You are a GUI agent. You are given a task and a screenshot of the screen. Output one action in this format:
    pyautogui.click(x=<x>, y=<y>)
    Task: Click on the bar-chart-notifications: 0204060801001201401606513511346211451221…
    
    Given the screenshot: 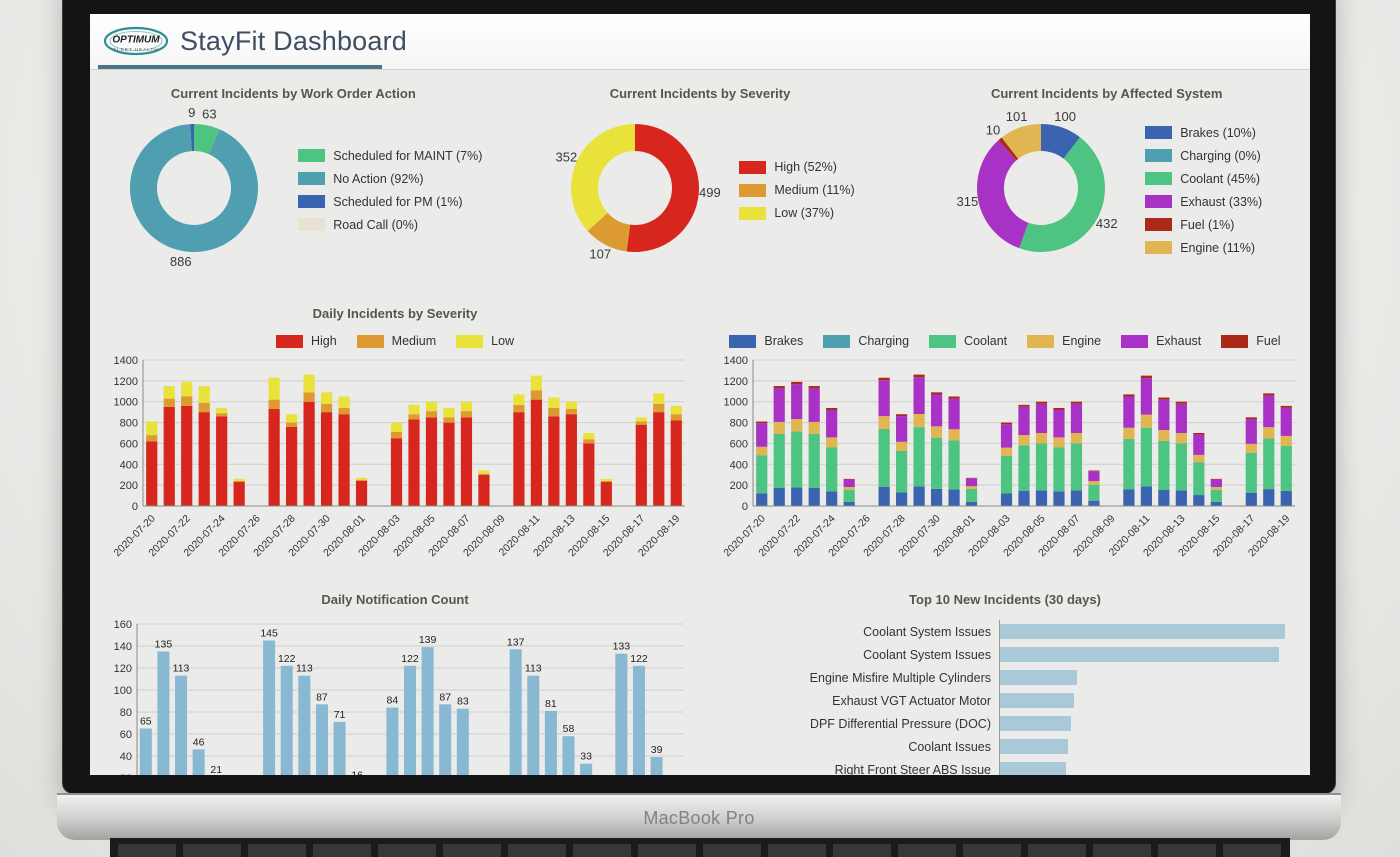 What is the action you would take?
    pyautogui.click(x=395, y=693)
    